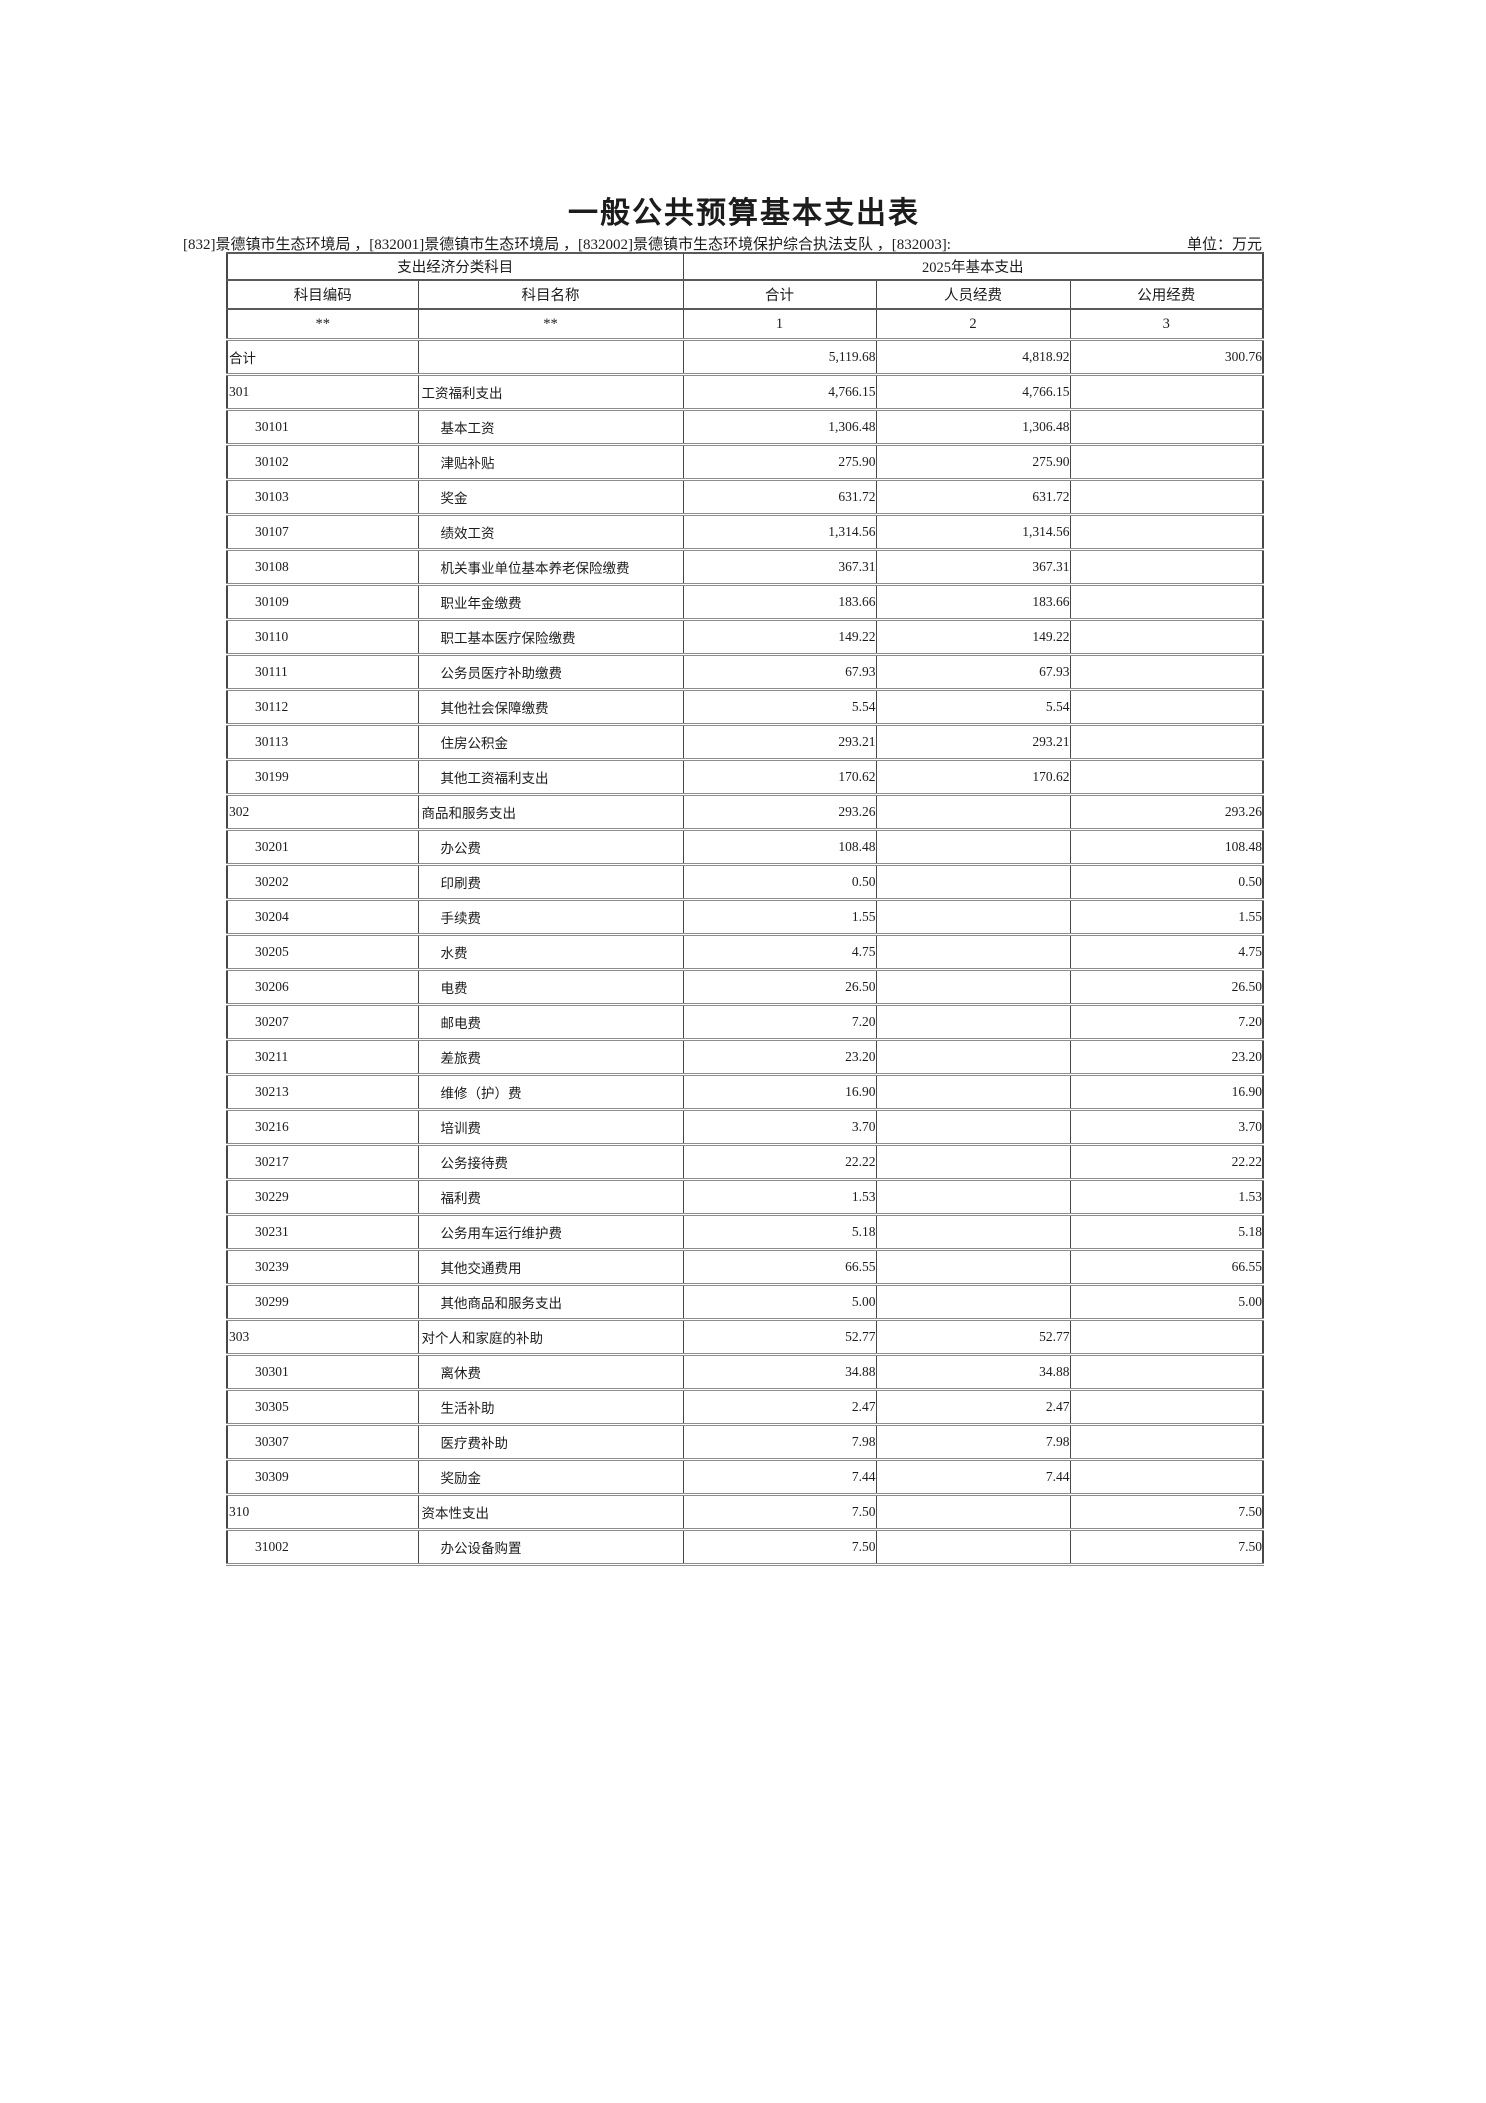 The image size is (1486, 2103). What do you see at coordinates (322, 882) in the screenshot?
I see `subject-code-cell: 30202` at bounding box center [322, 882].